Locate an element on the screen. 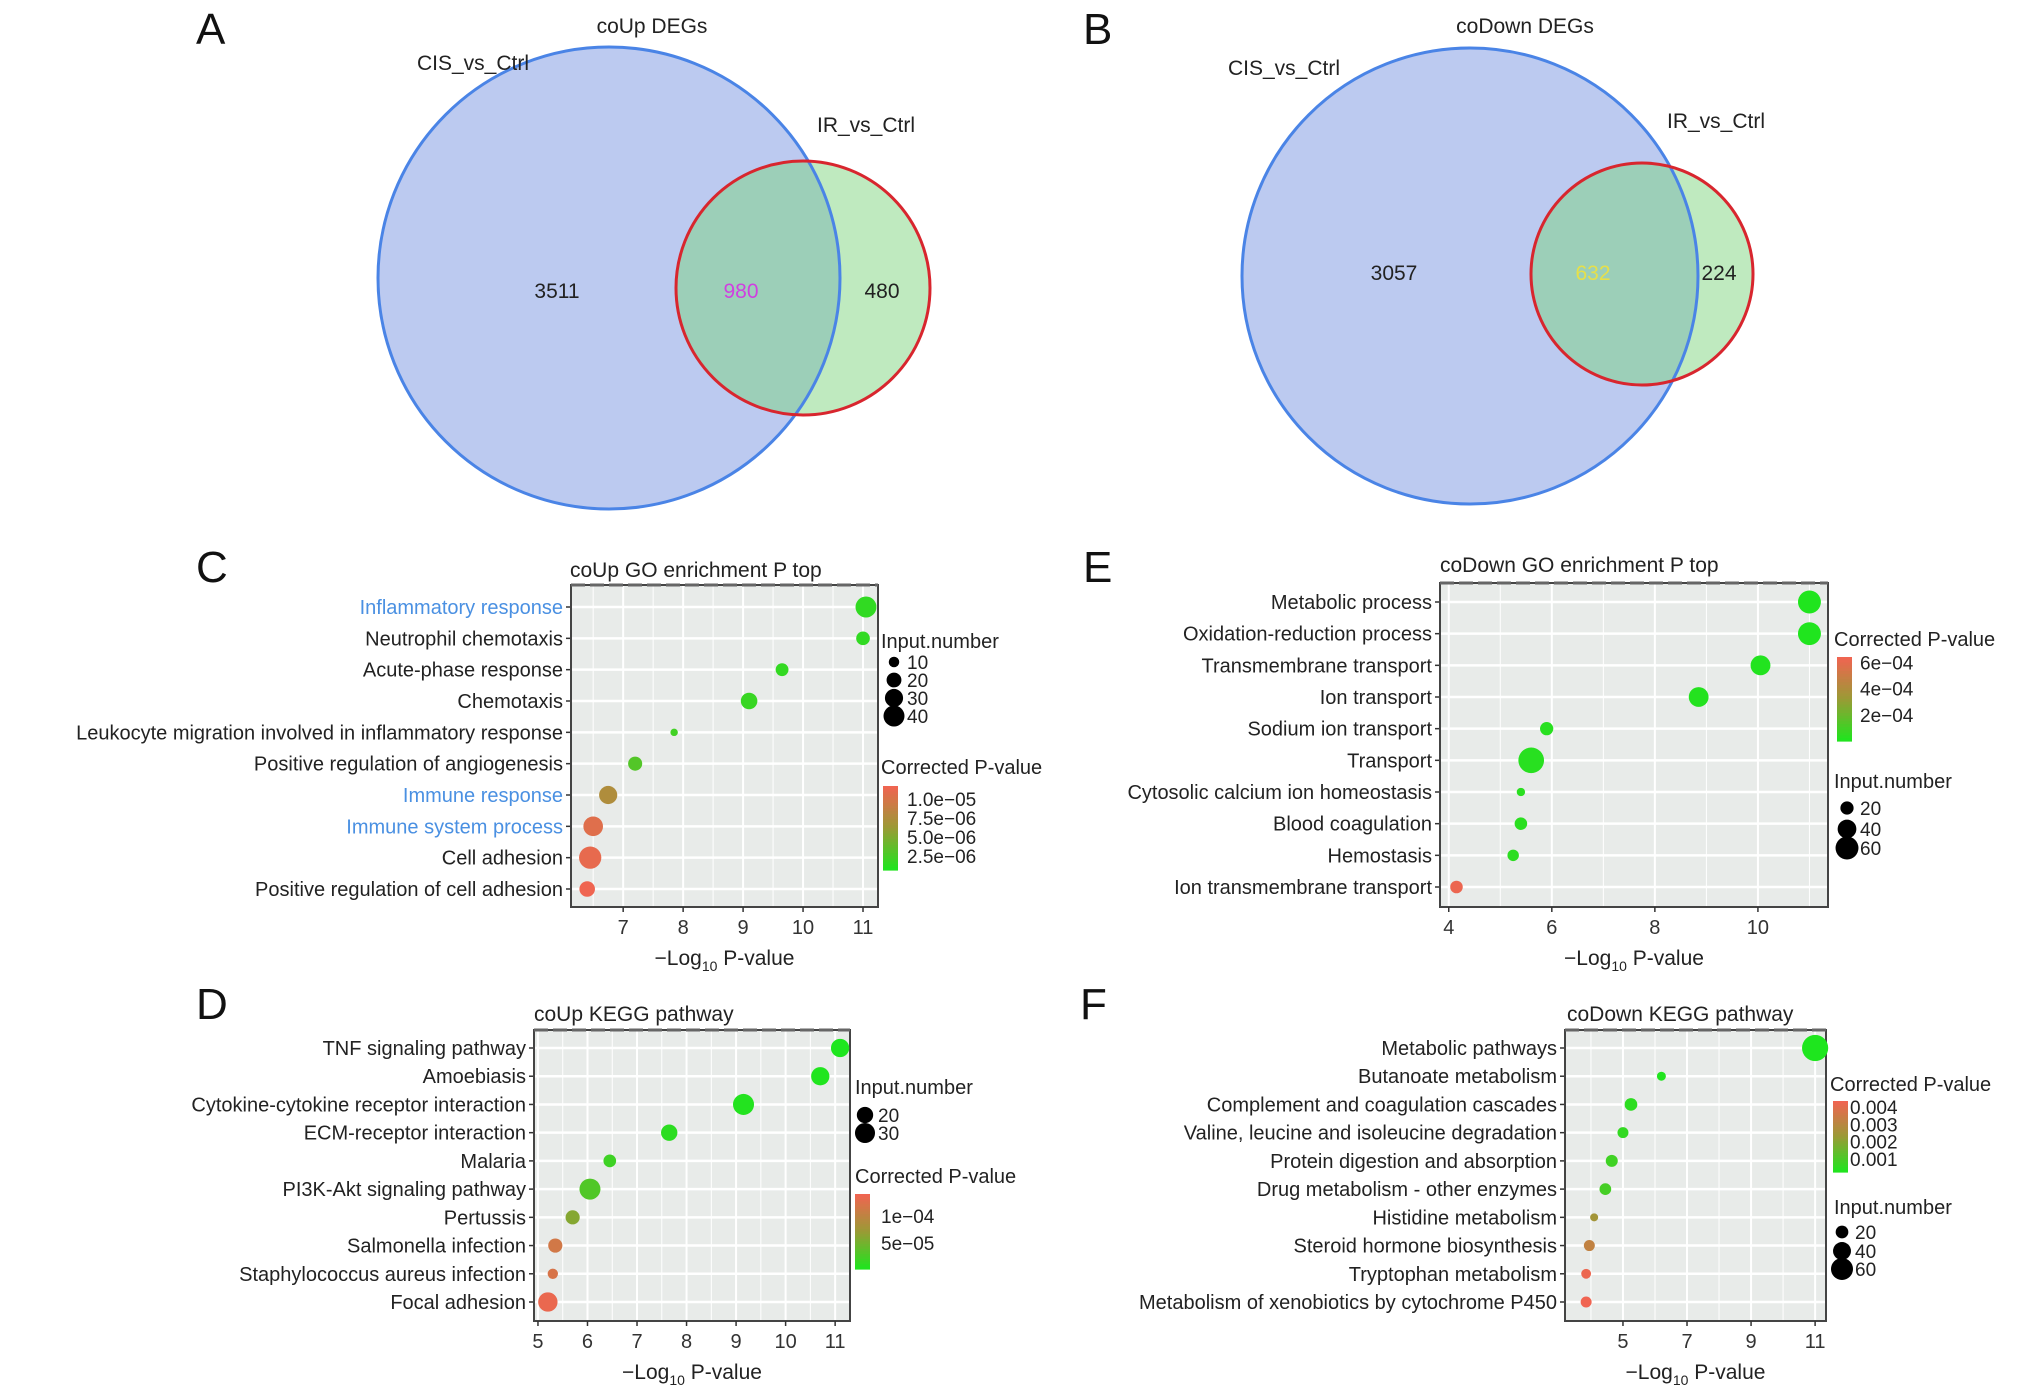 The width and height of the screenshot is (2031, 1391). y-tick-label: Immune response is located at coordinates (483, 796).